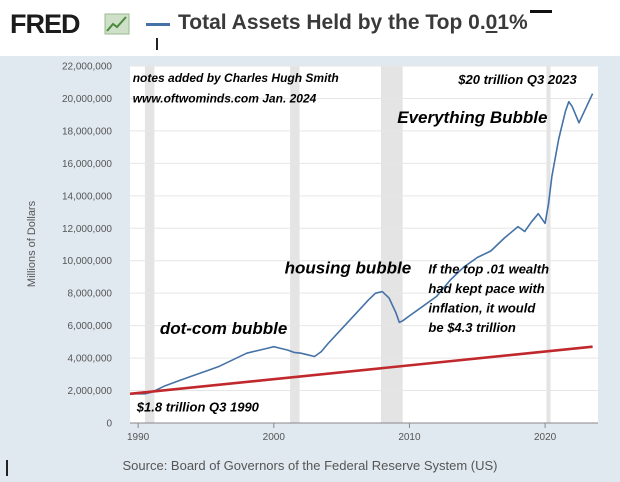  I want to click on y-tick-label-8: 16,000,000, so click(87, 164).